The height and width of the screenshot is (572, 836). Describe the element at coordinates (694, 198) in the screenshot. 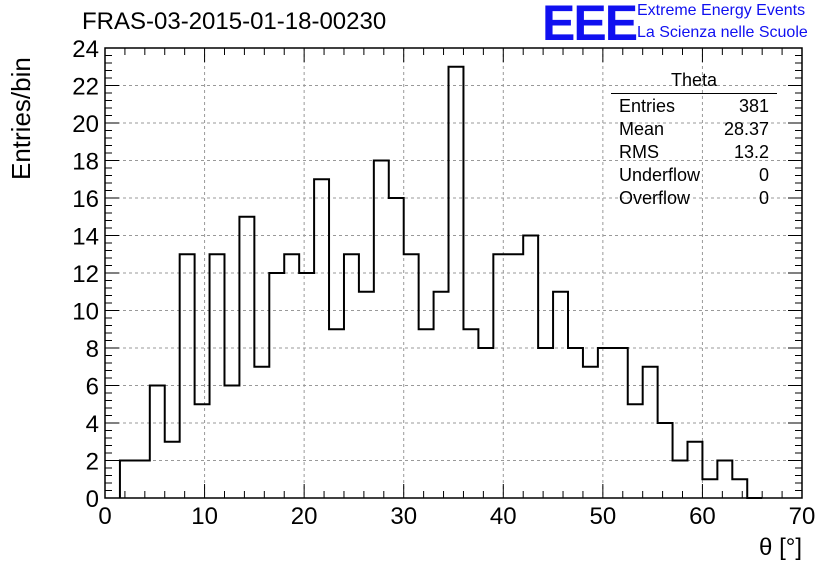

I see `stats-row-overflow: Overflow 0` at that location.